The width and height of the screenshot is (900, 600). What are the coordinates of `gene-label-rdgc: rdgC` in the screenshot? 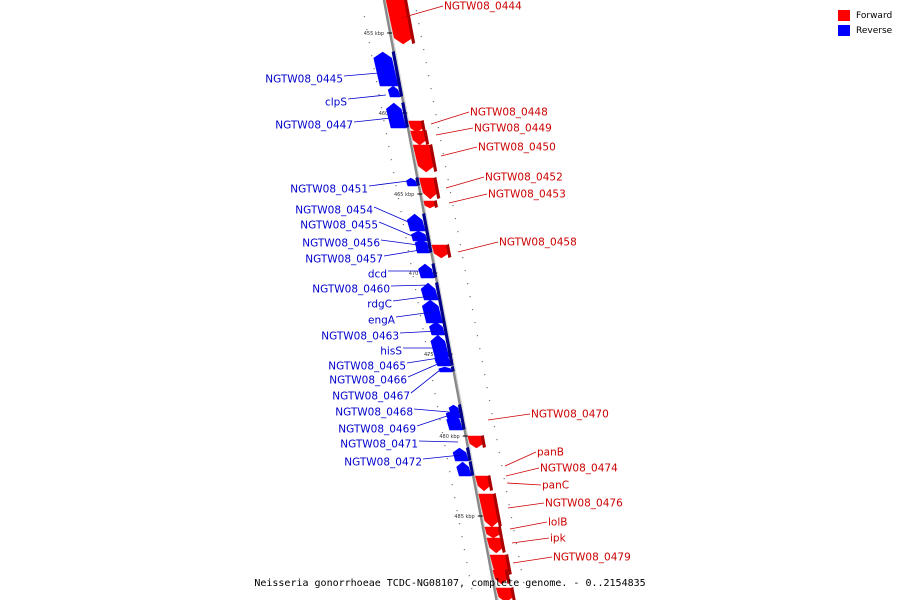 It's located at (379, 305).